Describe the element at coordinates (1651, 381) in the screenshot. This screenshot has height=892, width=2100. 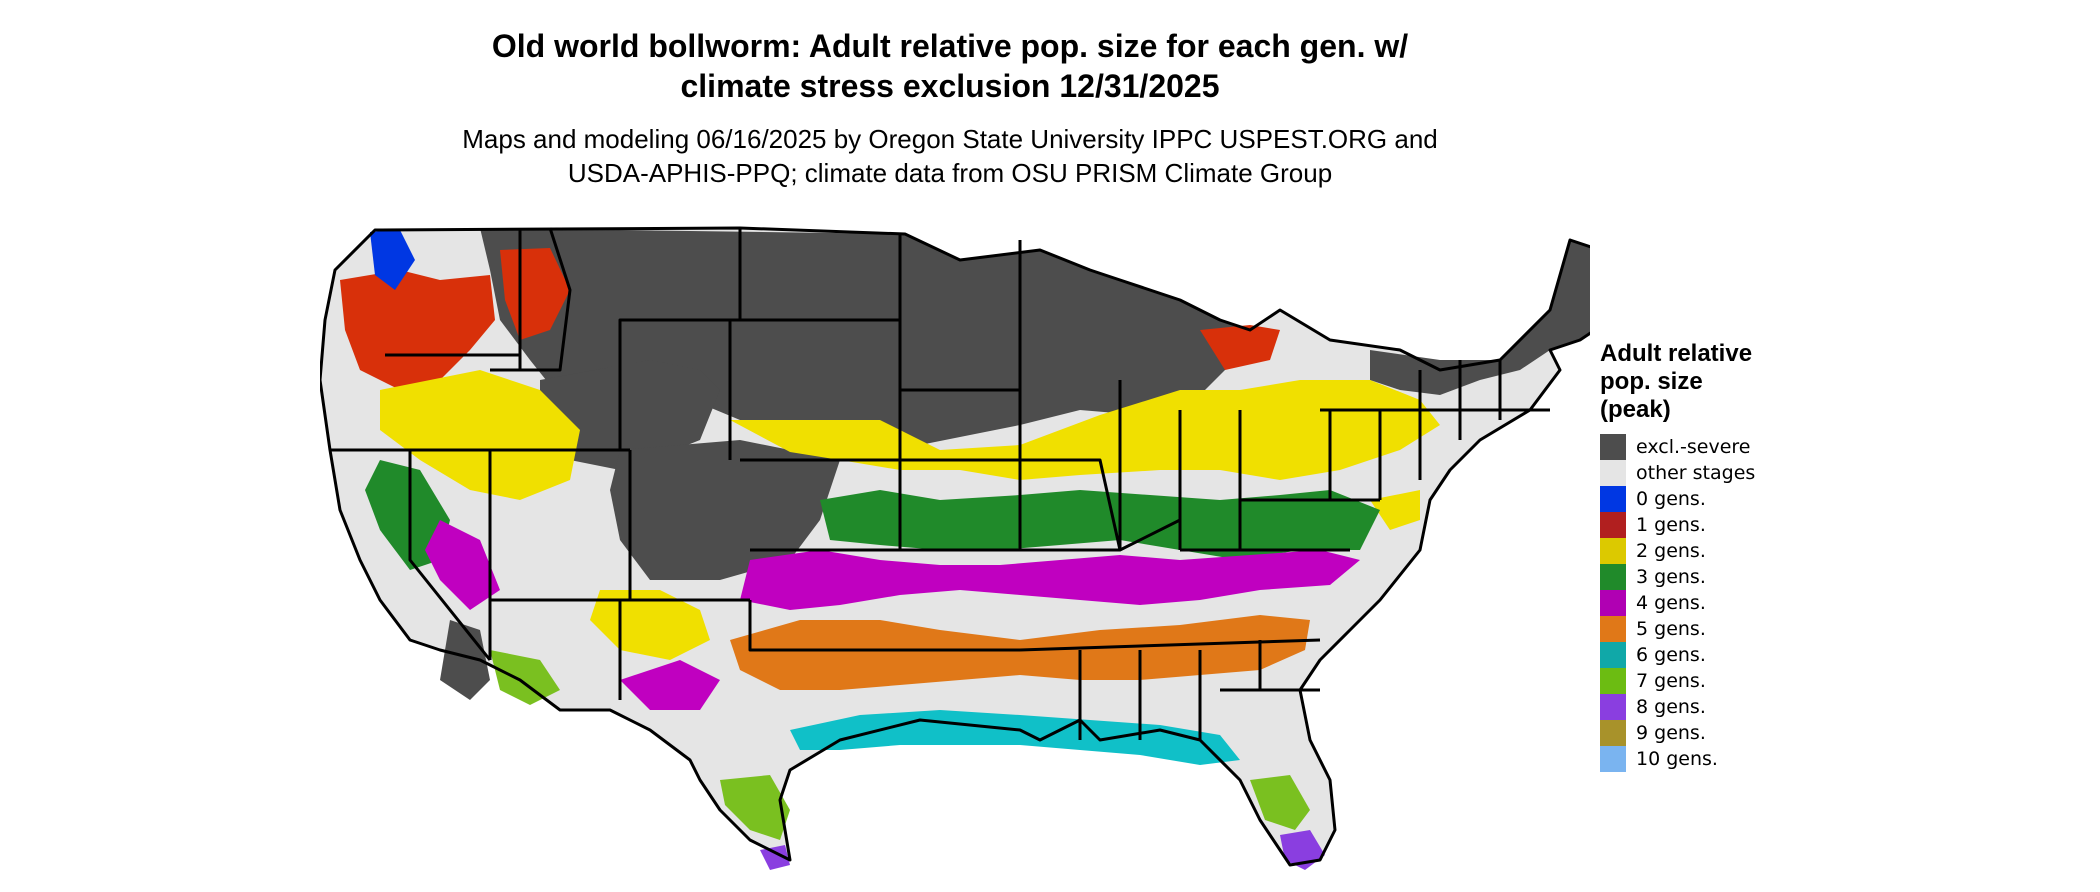
I see `legend-title-line-2: pop. size` at that location.